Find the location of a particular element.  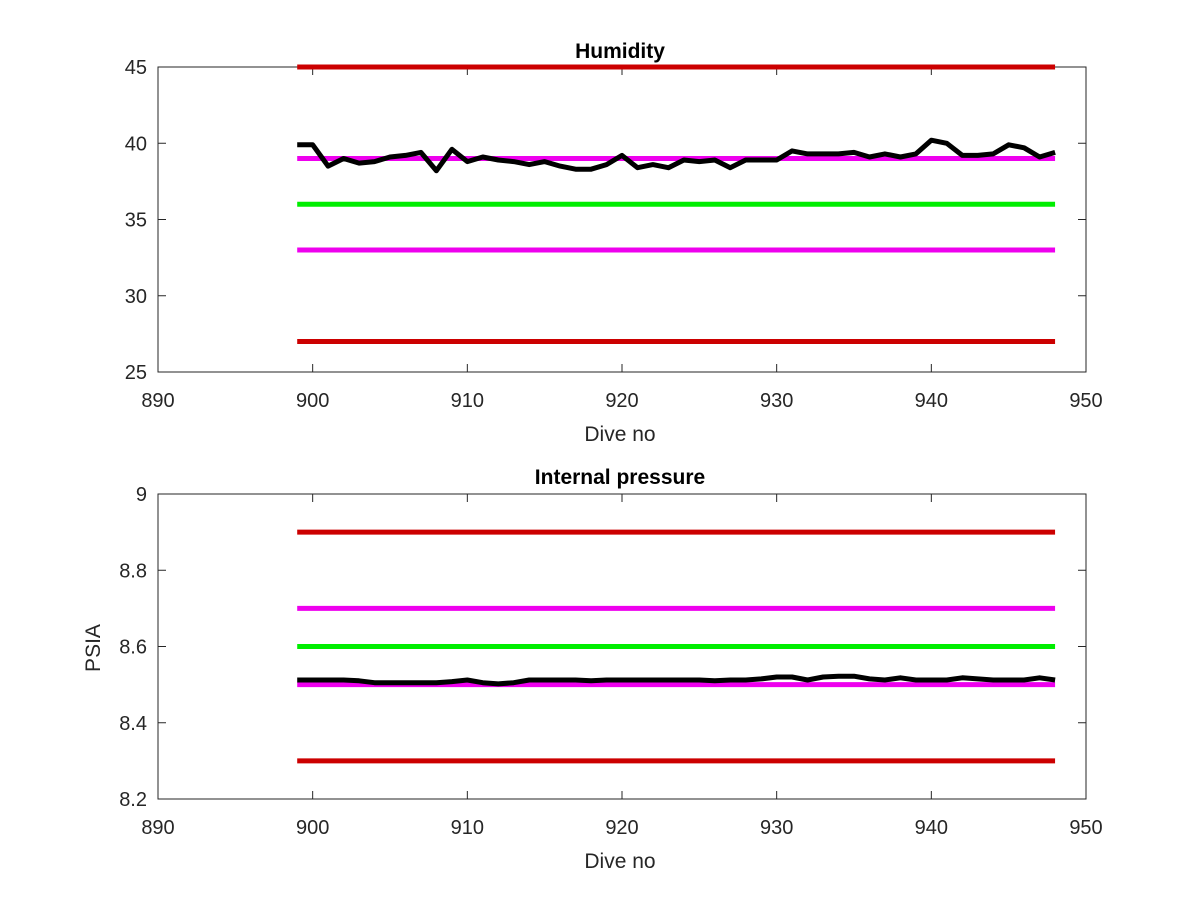

y-tick-label: 30 is located at coordinates (136, 297).